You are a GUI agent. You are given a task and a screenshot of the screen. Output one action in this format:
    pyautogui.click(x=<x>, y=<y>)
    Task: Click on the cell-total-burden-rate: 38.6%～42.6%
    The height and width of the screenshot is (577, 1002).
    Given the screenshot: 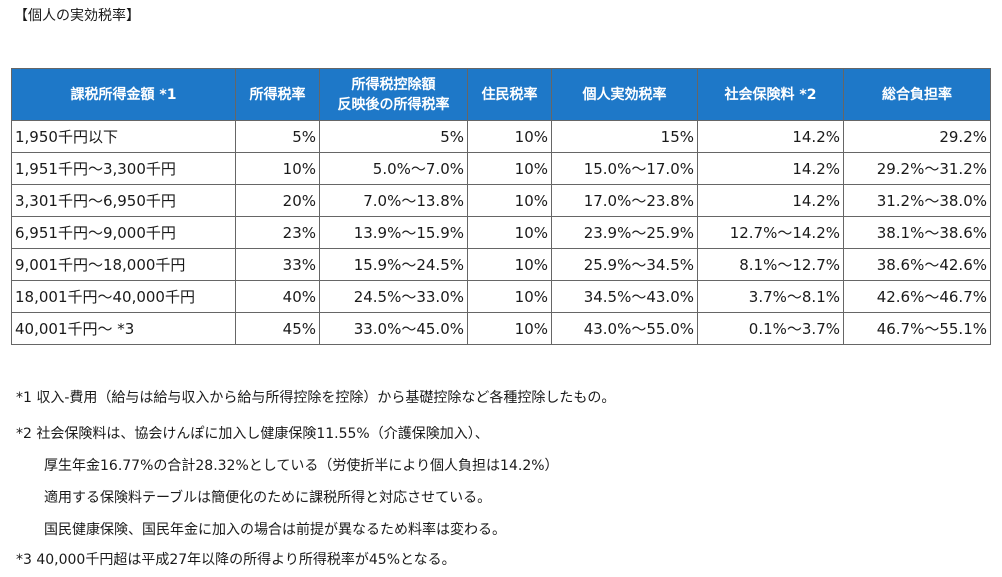 What is the action you would take?
    pyautogui.click(x=917, y=264)
    